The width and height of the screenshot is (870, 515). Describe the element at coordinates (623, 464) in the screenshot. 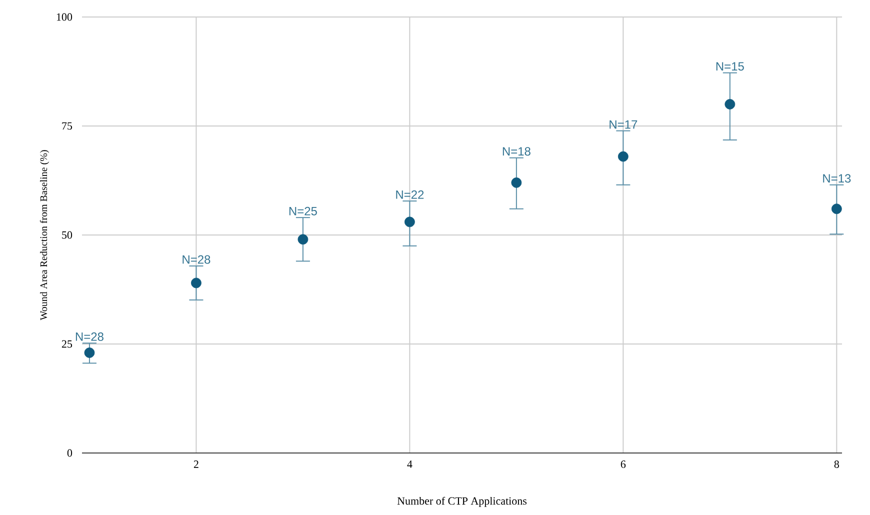

I see `x-tick-label: 6` at that location.